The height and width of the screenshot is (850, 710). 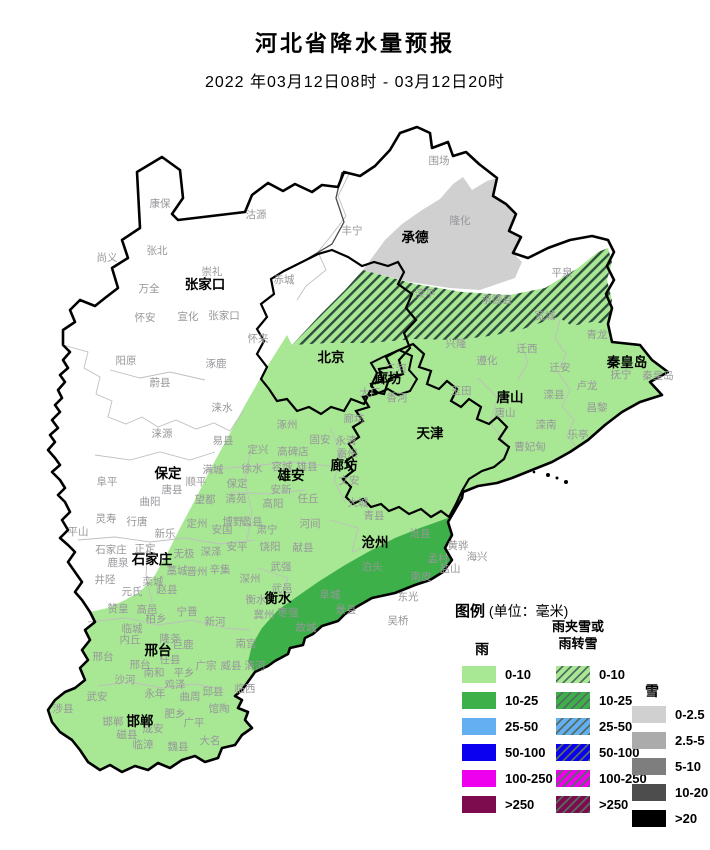 I want to click on county-label: 武安, so click(x=97, y=696).